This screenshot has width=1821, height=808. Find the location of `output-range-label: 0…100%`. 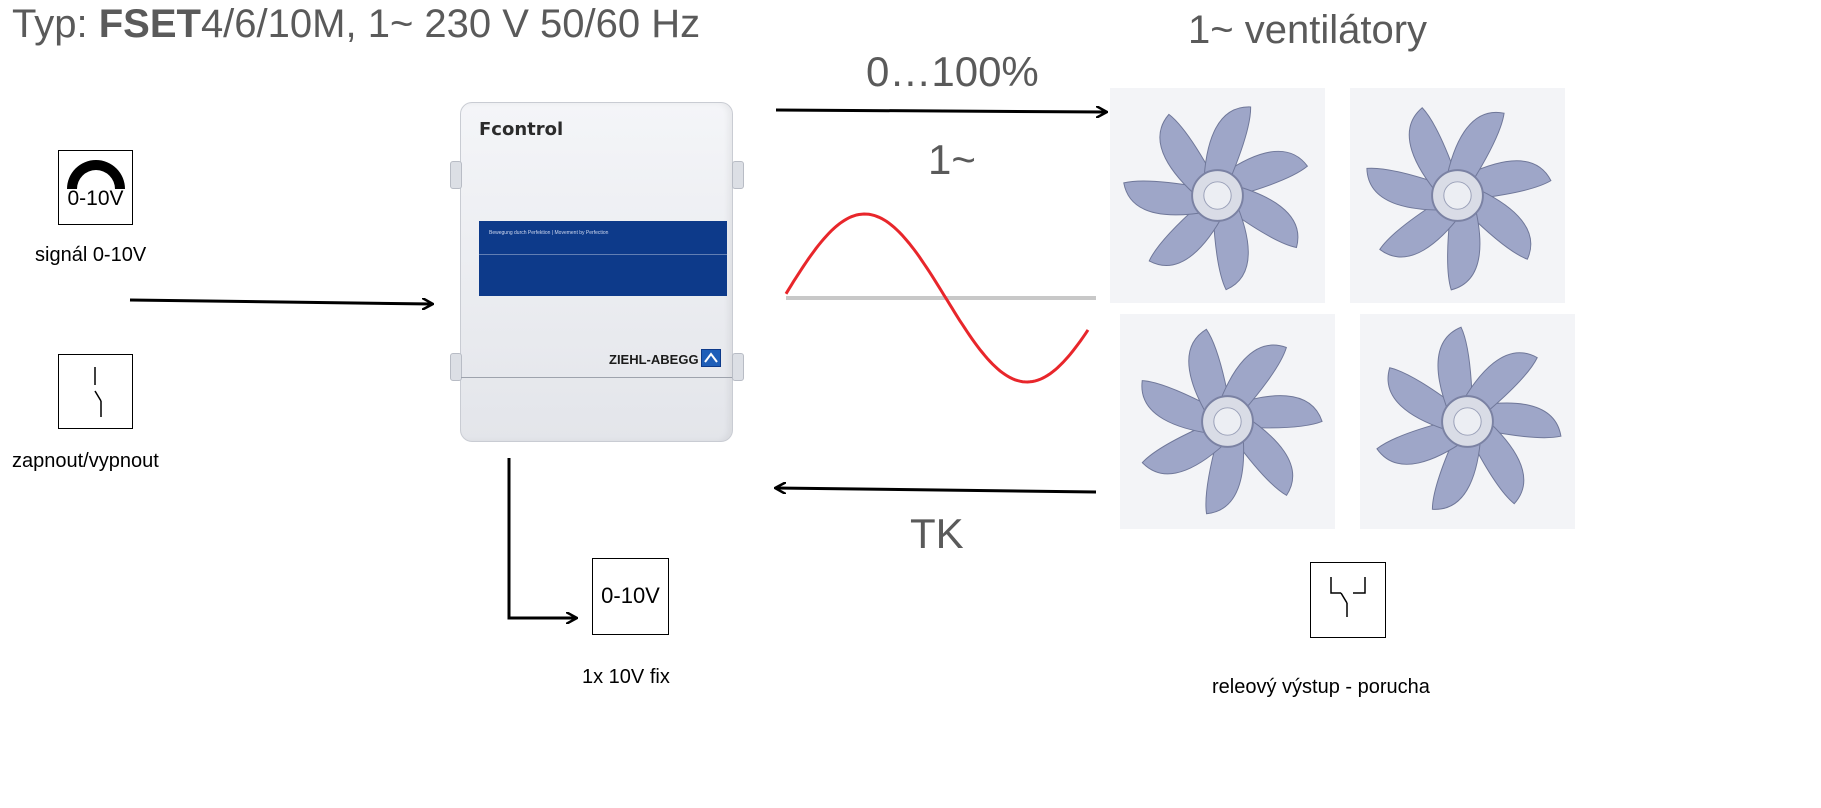

output-range-label: 0…100% is located at coordinates (952, 71).